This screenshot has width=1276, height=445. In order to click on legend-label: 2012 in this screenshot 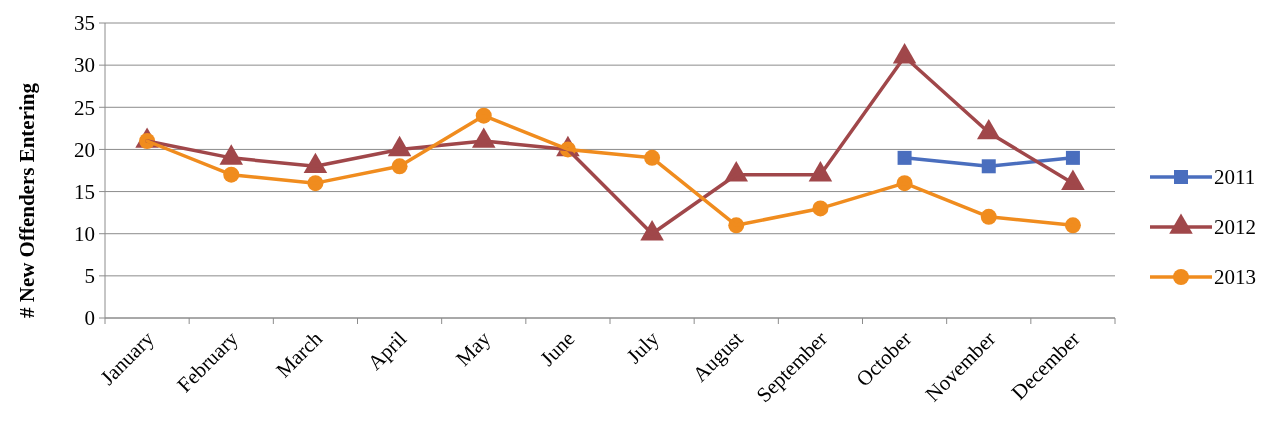, I will do `click(1235, 227)`.